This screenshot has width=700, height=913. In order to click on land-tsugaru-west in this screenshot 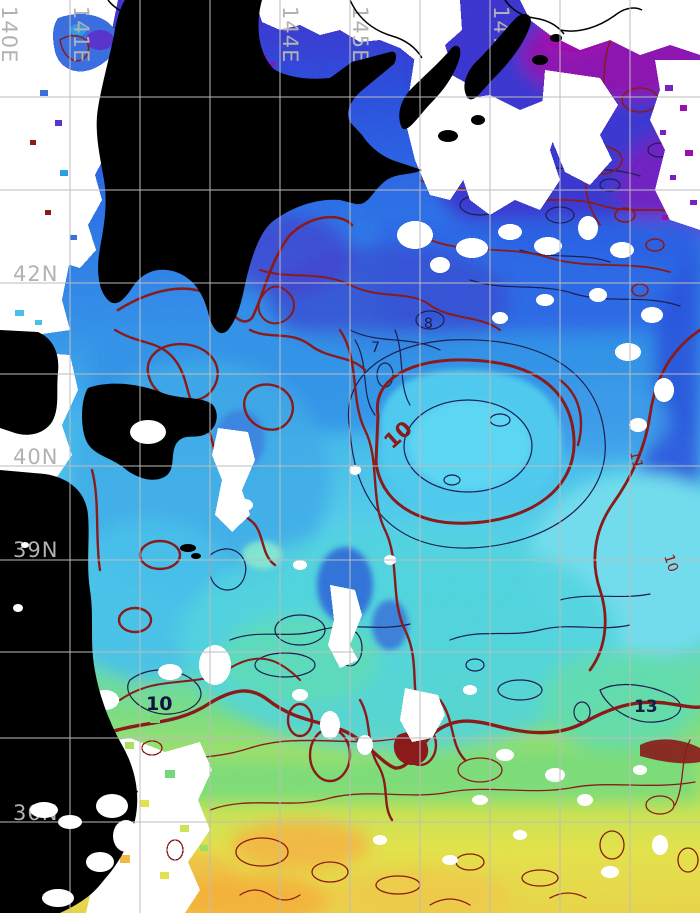, I will do `click(29, 382)`.